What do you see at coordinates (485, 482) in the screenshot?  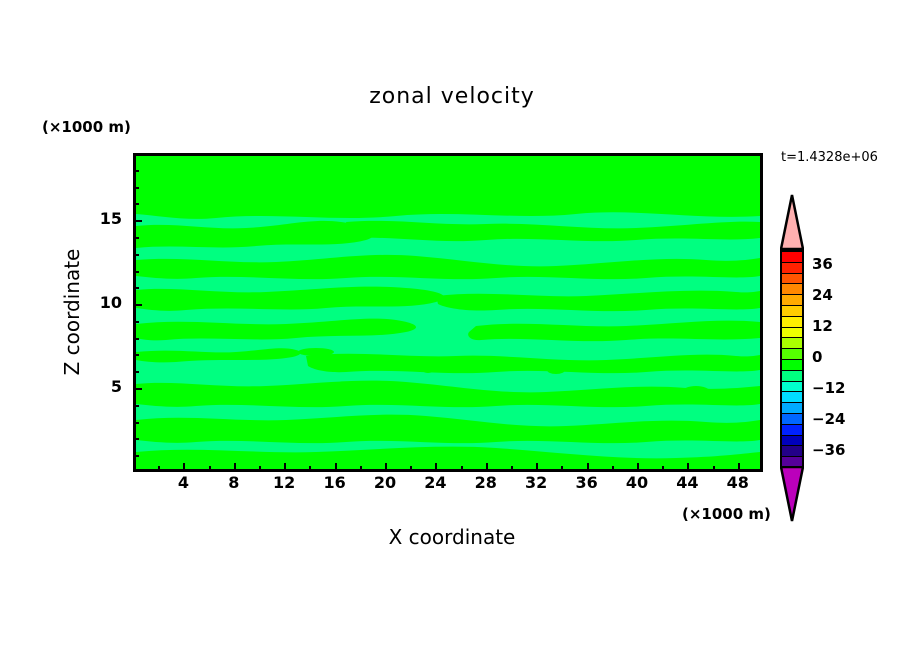 I see `x-axis-tick-label: 28` at bounding box center [485, 482].